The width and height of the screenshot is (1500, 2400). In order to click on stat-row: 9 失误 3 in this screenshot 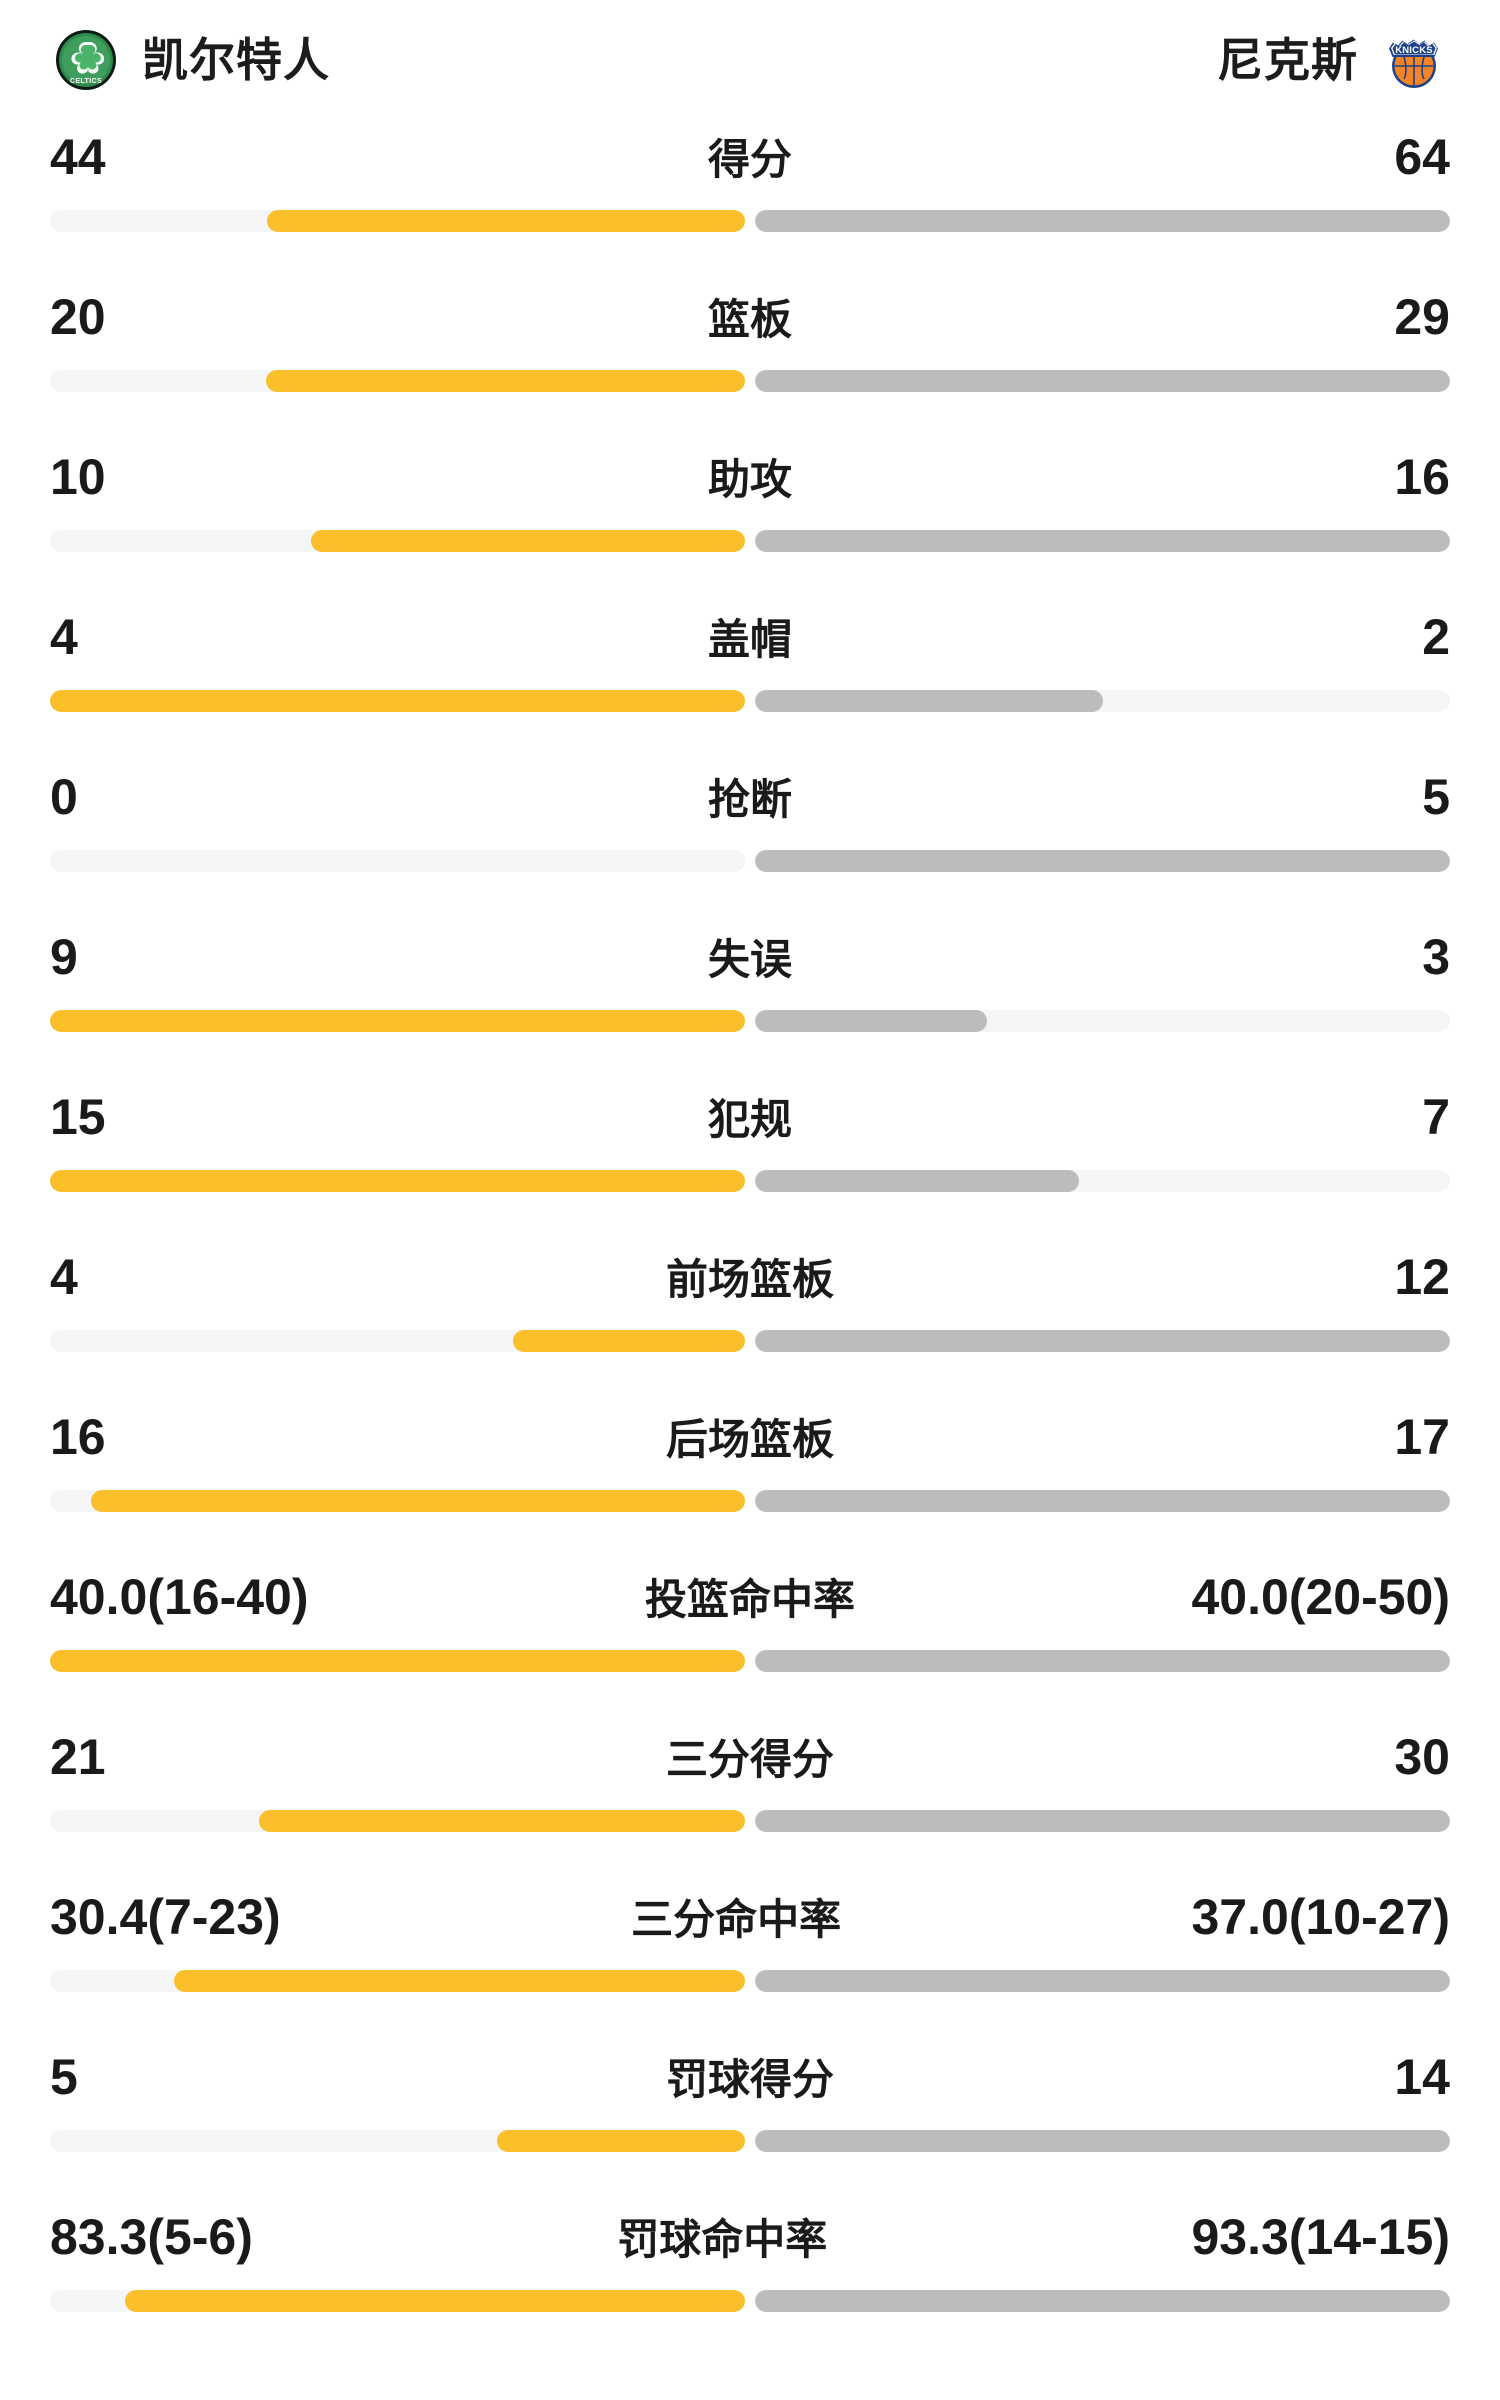, I will do `click(750, 998)`.